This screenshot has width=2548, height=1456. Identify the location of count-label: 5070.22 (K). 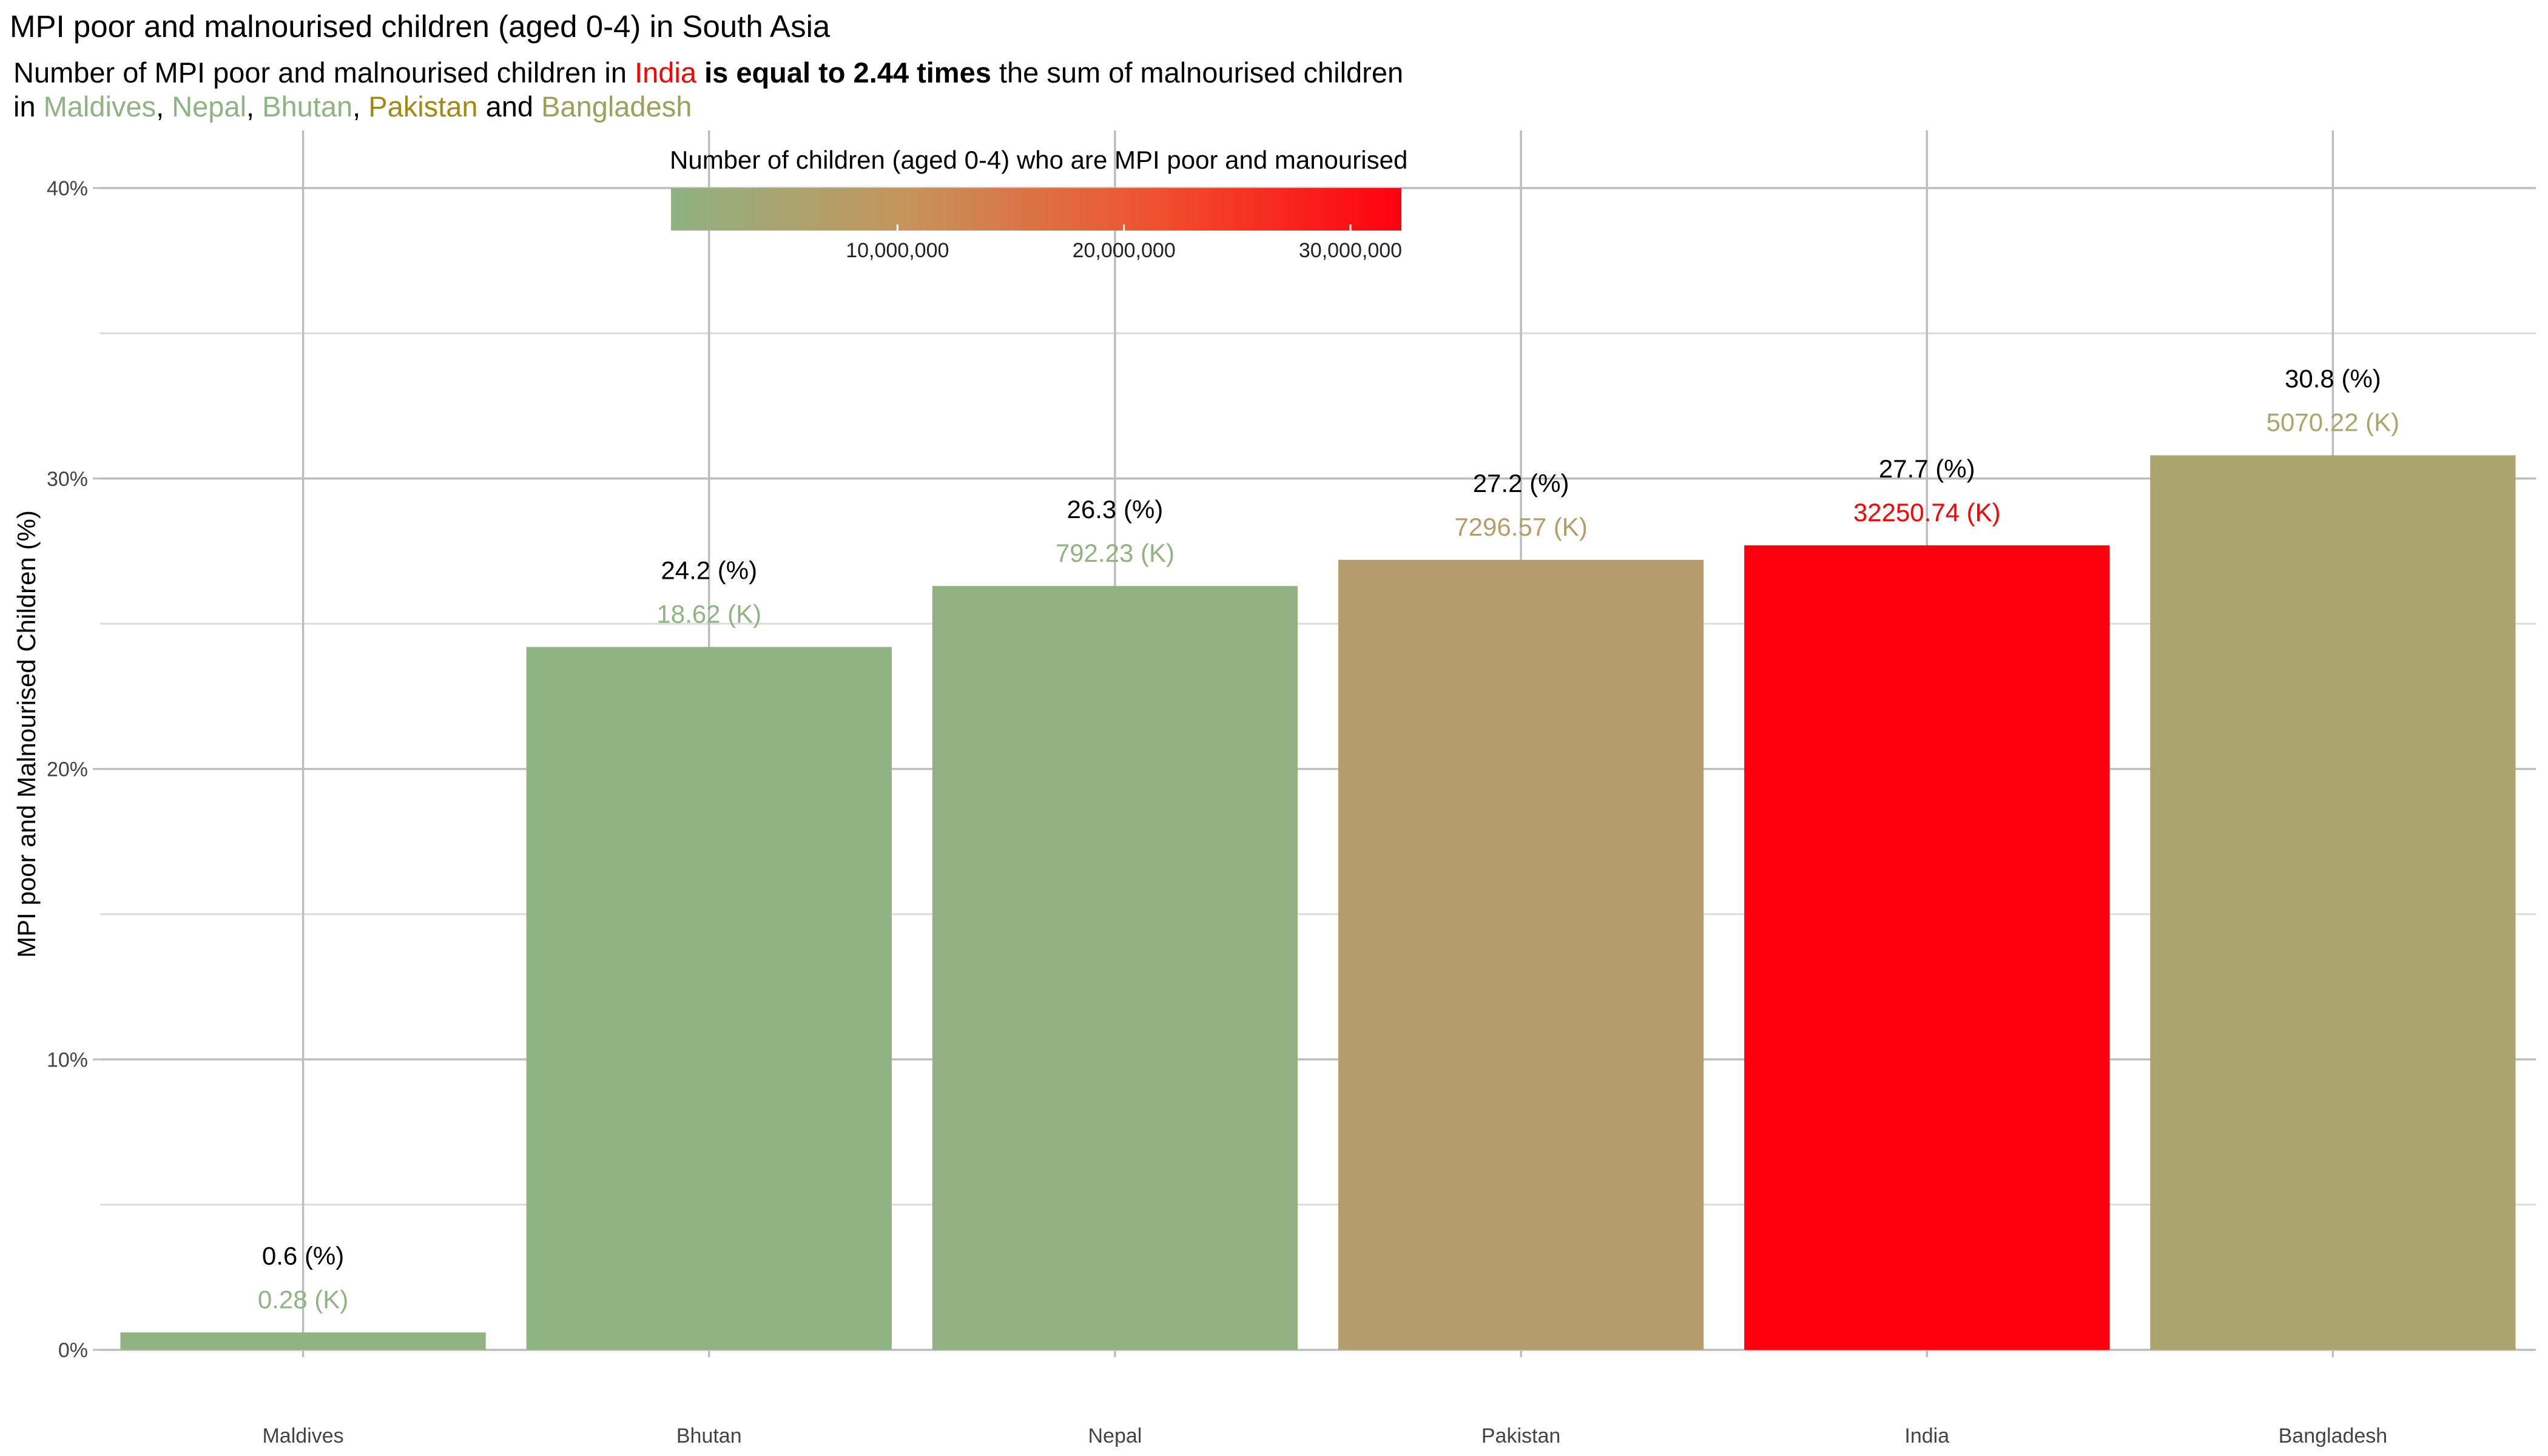
(2333, 422).